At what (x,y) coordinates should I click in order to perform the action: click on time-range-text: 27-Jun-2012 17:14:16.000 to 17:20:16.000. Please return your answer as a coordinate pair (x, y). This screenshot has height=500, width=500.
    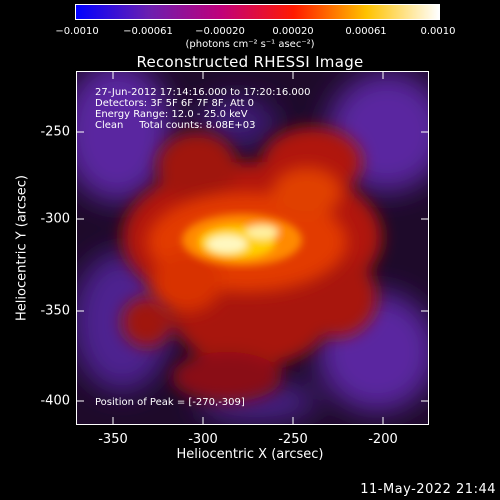
    Looking at the image, I should click on (203, 92).